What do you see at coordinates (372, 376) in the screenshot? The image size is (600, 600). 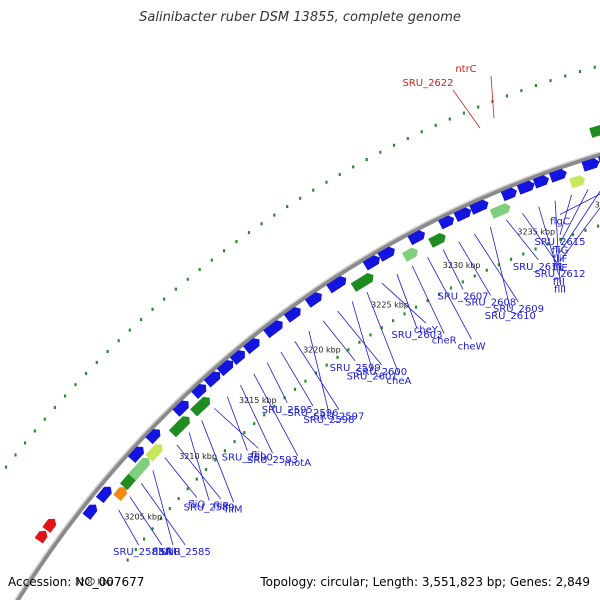 I see `gene-label: SRU_2601` at bounding box center [372, 376].